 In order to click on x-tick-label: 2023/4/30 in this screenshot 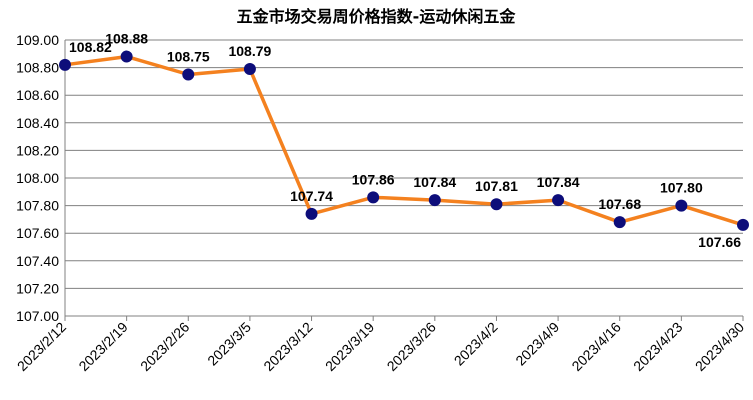, I will do `click(720, 347)`.